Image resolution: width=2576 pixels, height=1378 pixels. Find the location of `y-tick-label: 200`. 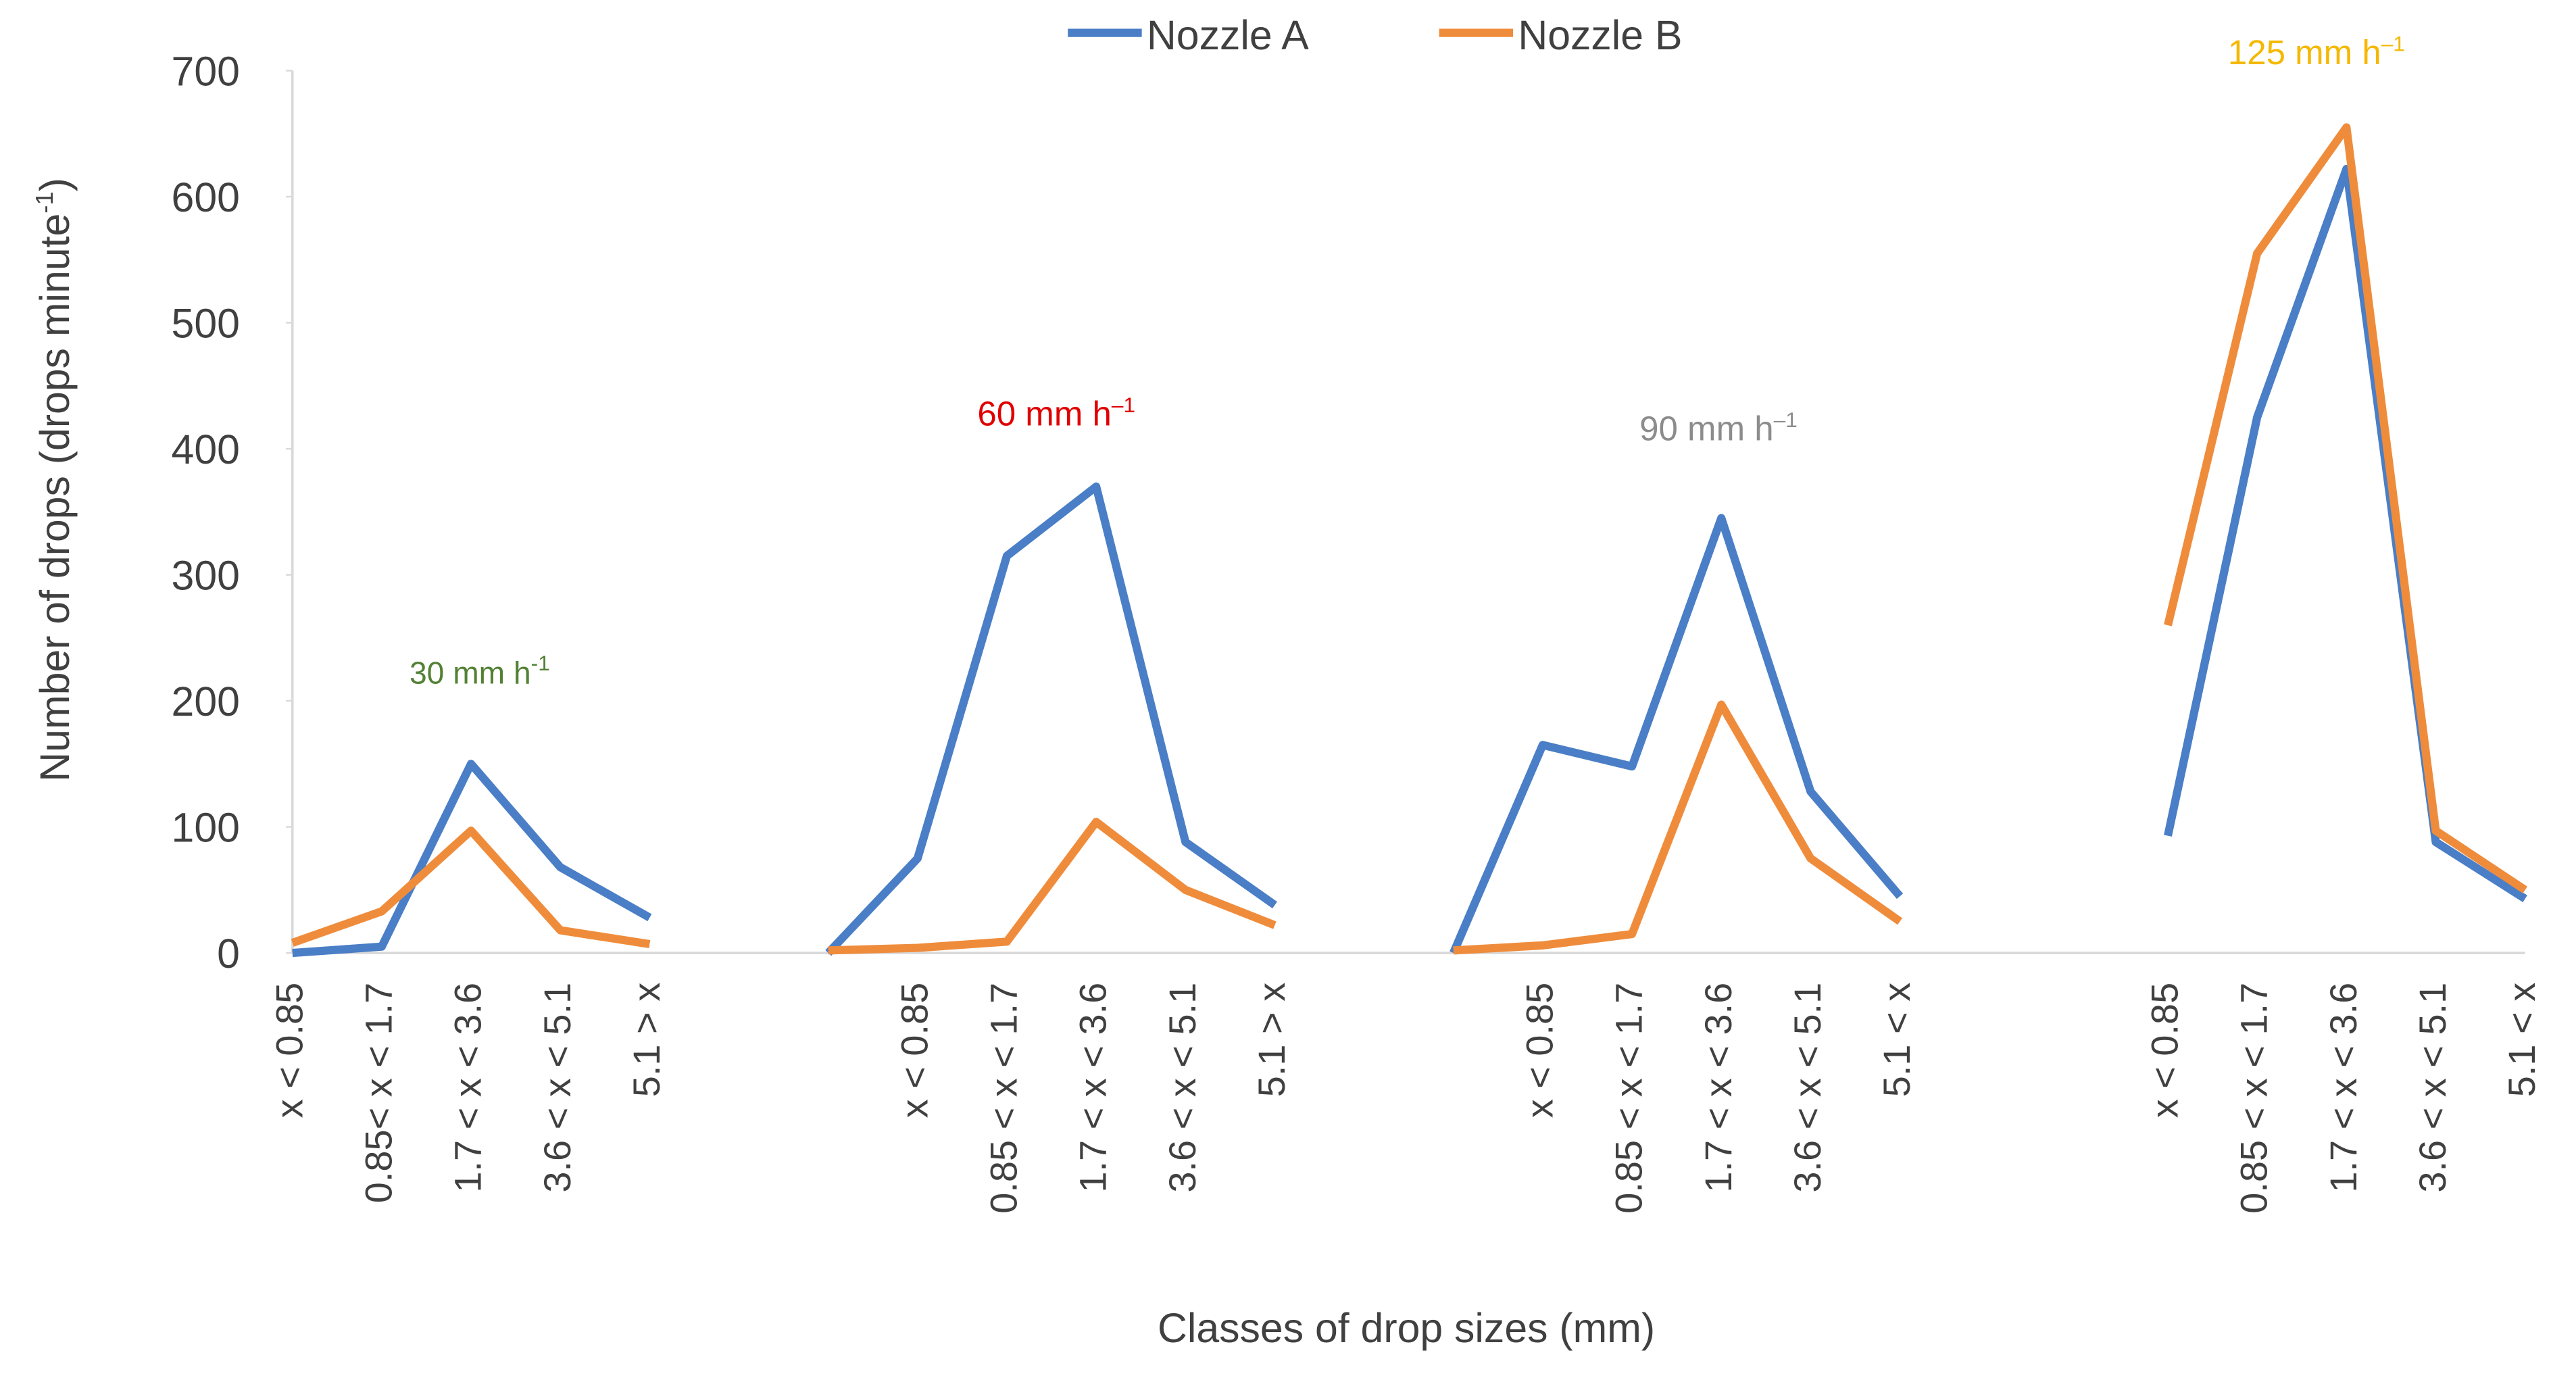

y-tick-label: 200 is located at coordinates (206, 701).